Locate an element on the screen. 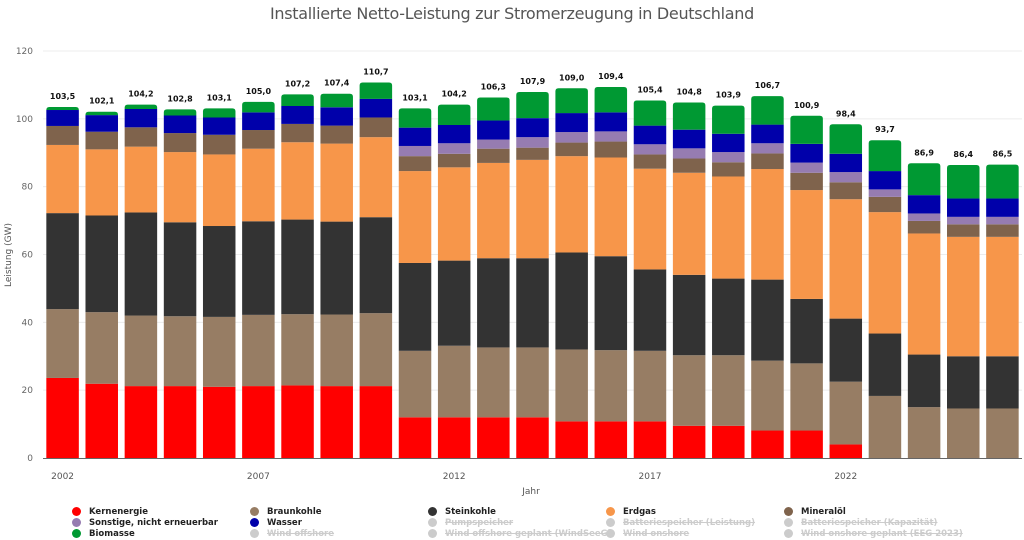 This screenshot has height=540, width=1024. legend-item: Wind offshore geplant (WindSeeG) is located at coordinates (519, 533).